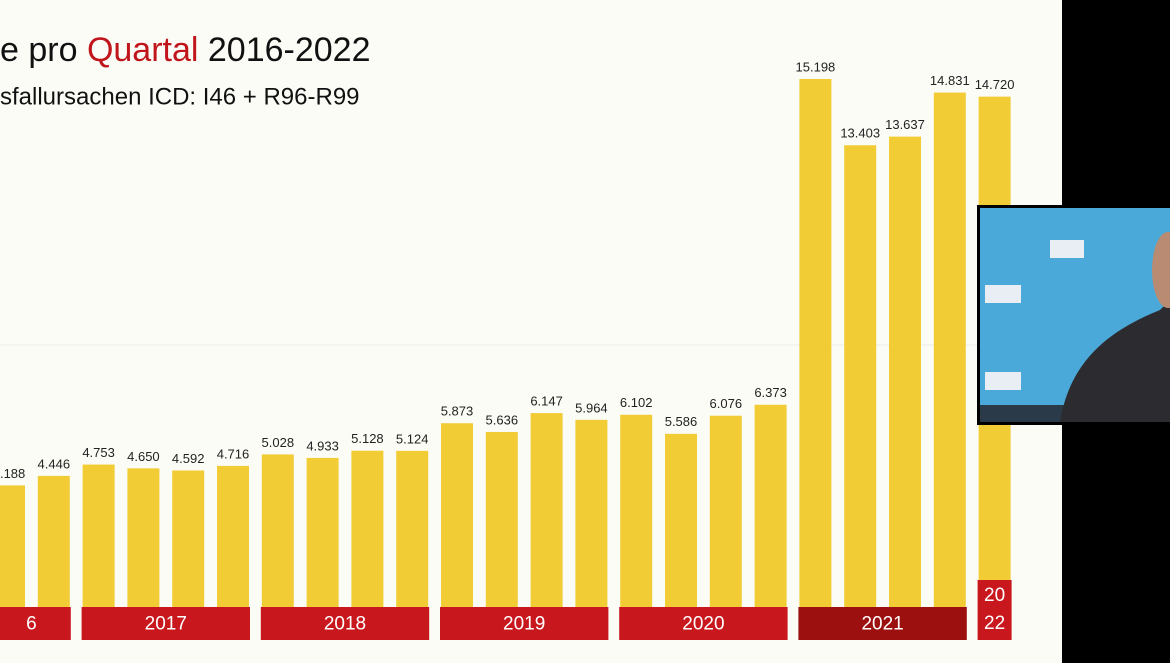 The image size is (1170, 663). I want to click on year-label: 2021, so click(882, 624).